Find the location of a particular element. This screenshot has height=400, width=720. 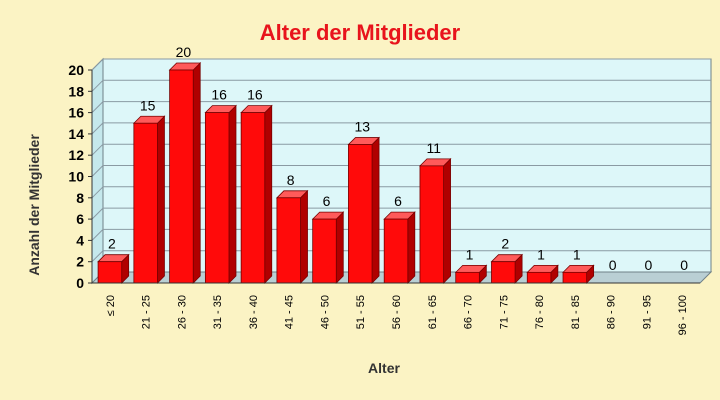

x-axis-title: Alter is located at coordinates (384, 368).